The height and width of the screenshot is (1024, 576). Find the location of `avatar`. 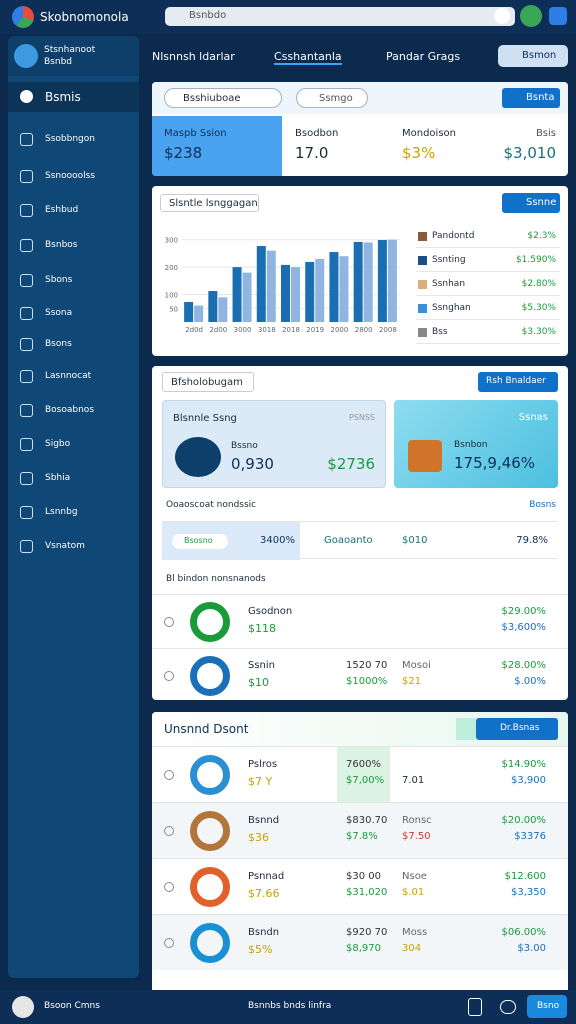

avatar is located at coordinates (531, 16).